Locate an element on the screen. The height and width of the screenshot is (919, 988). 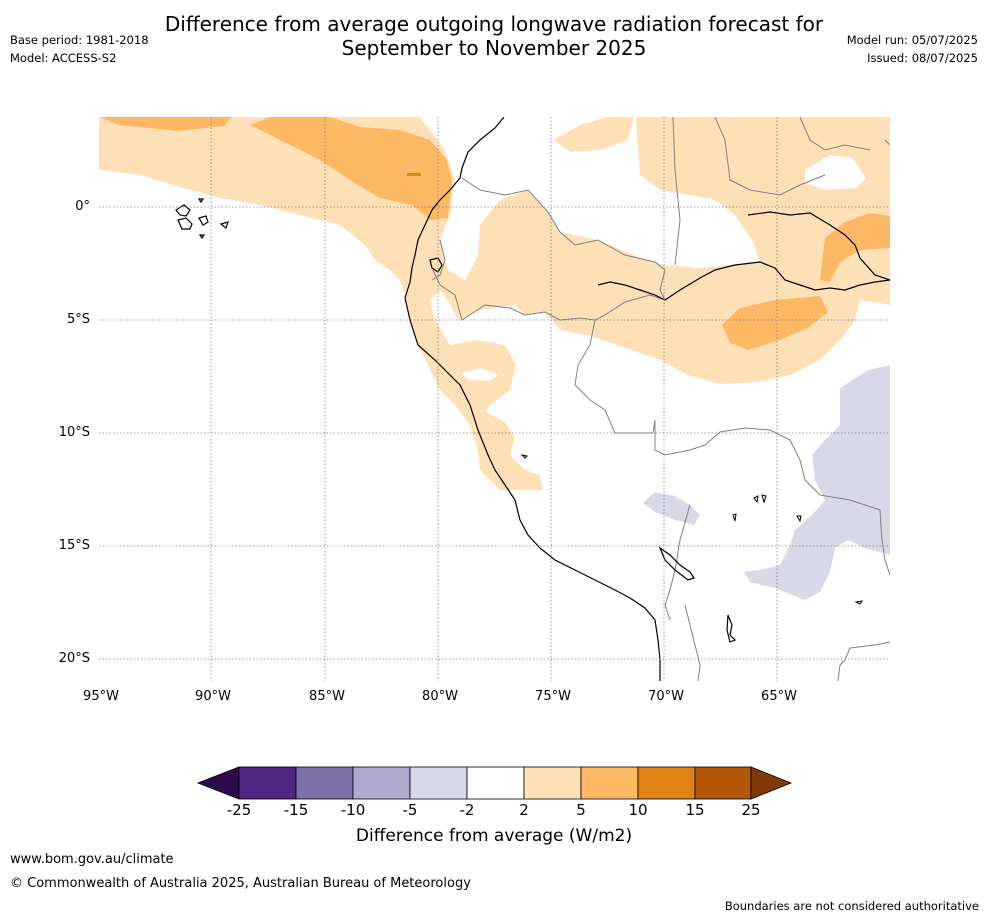
model-run-text: Model run: 05/07/2025 is located at coordinates (912, 40).